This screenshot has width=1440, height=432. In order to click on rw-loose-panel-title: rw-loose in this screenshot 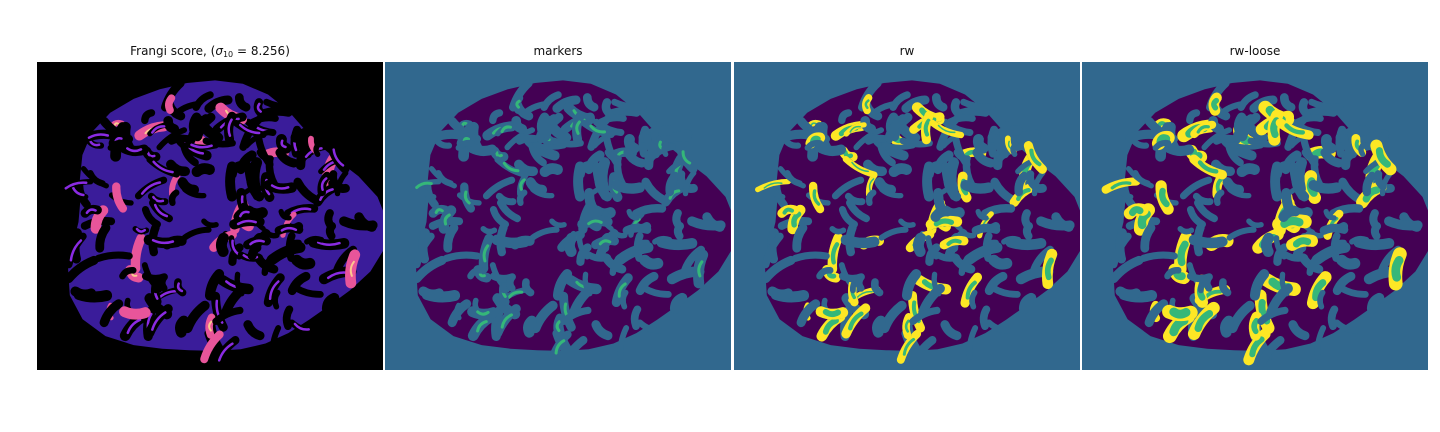, I will do `click(1255, 51)`.